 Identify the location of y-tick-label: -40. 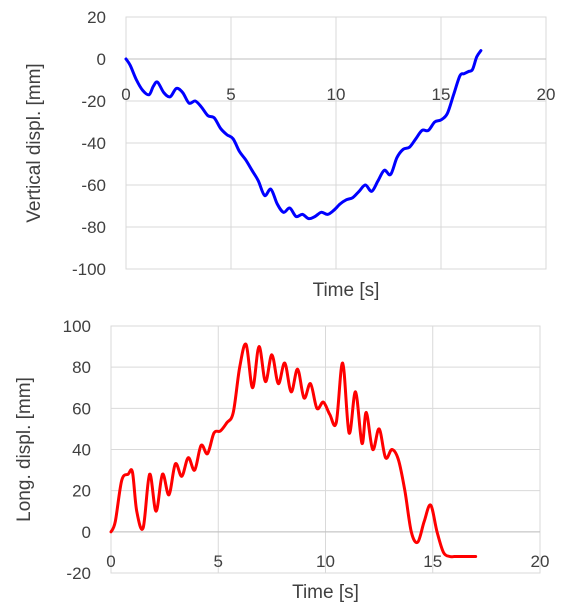
(93, 143).